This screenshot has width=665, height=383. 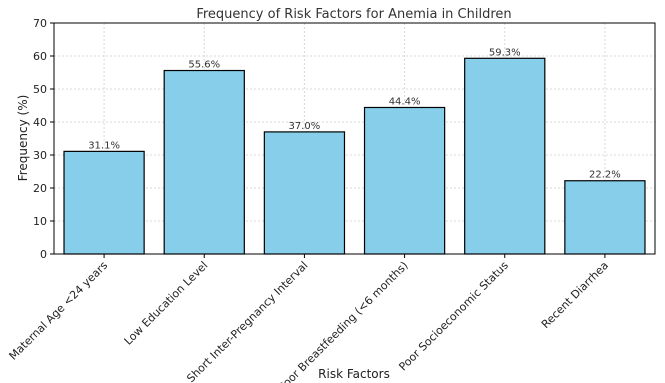 I want to click on bar-data-label: 55.6%, so click(x=204, y=65).